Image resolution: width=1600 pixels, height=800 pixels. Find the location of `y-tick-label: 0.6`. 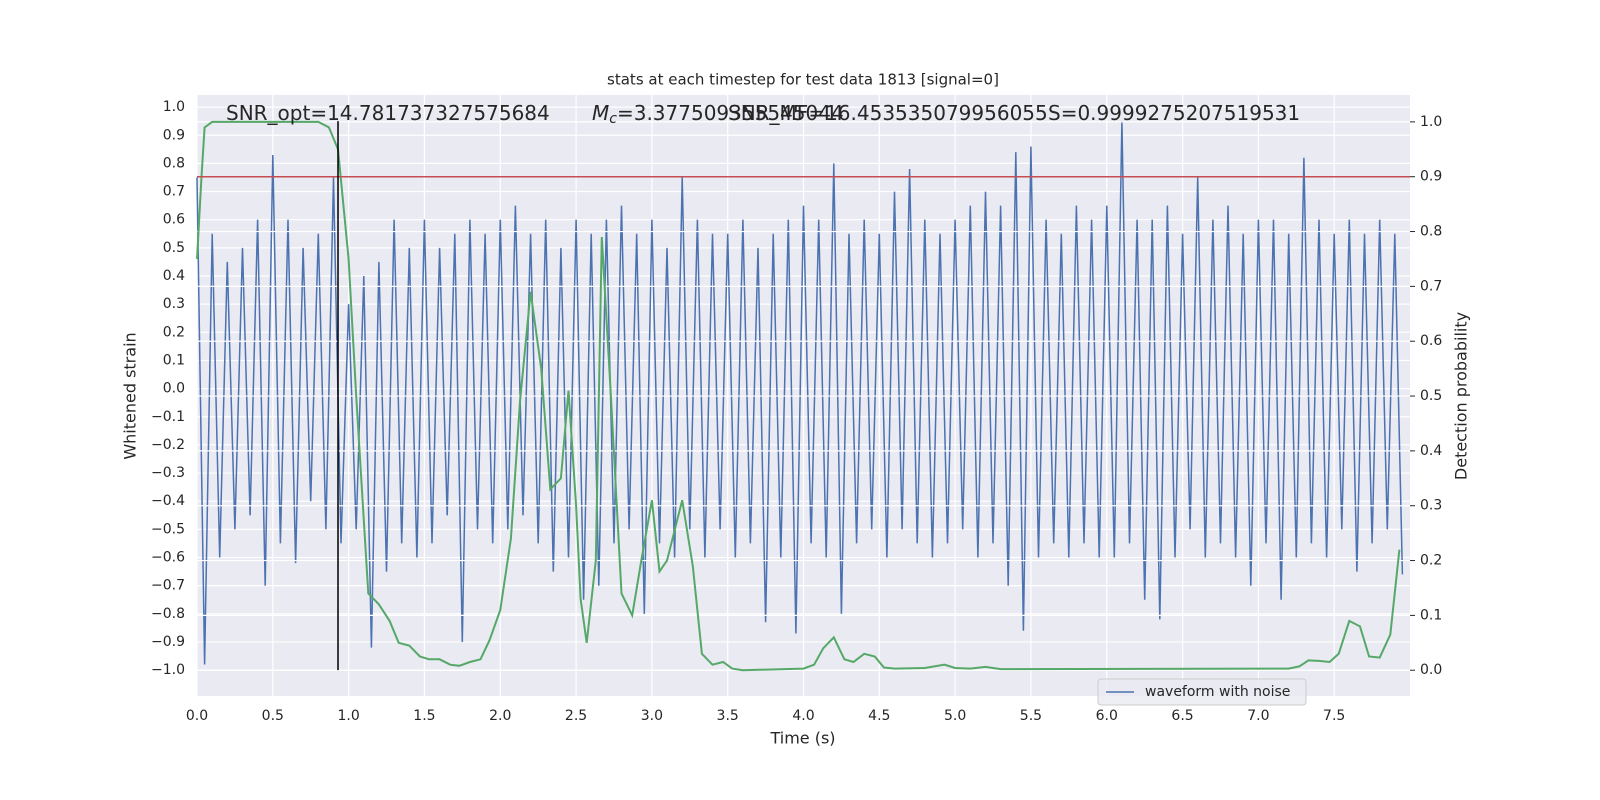

y-tick-label: 0.6 is located at coordinates (174, 220).